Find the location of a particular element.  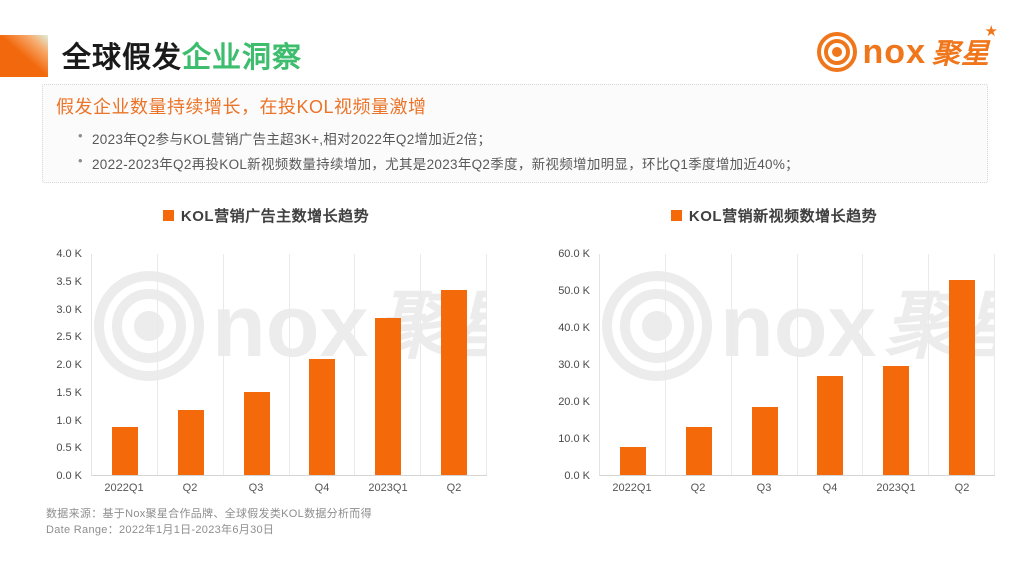

watermark-text-cn: 聚星 is located at coordinates (939, 325).